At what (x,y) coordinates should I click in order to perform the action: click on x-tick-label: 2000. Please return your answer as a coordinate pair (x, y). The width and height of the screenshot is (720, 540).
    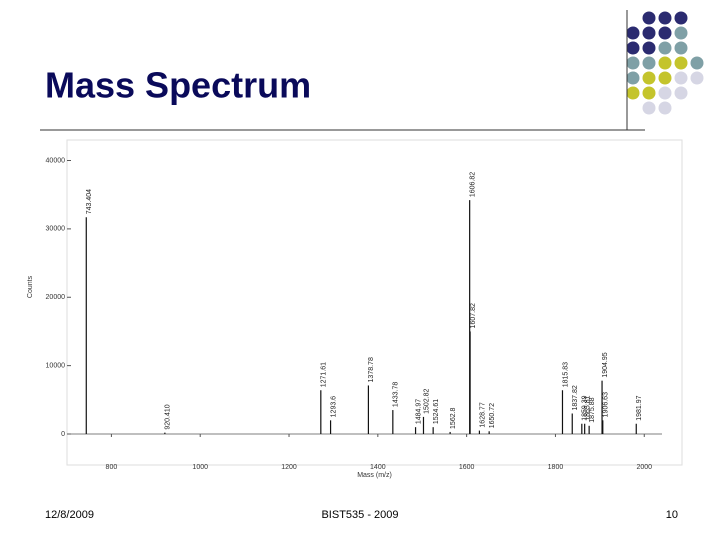
    Looking at the image, I should click on (644, 467).